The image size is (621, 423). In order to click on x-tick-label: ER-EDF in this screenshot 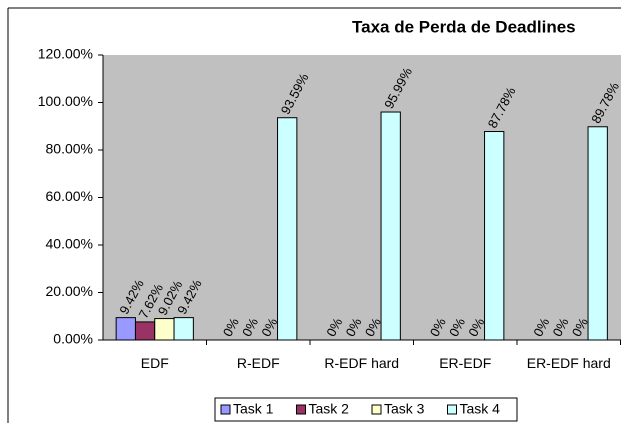, I will do `click(465, 363)`.